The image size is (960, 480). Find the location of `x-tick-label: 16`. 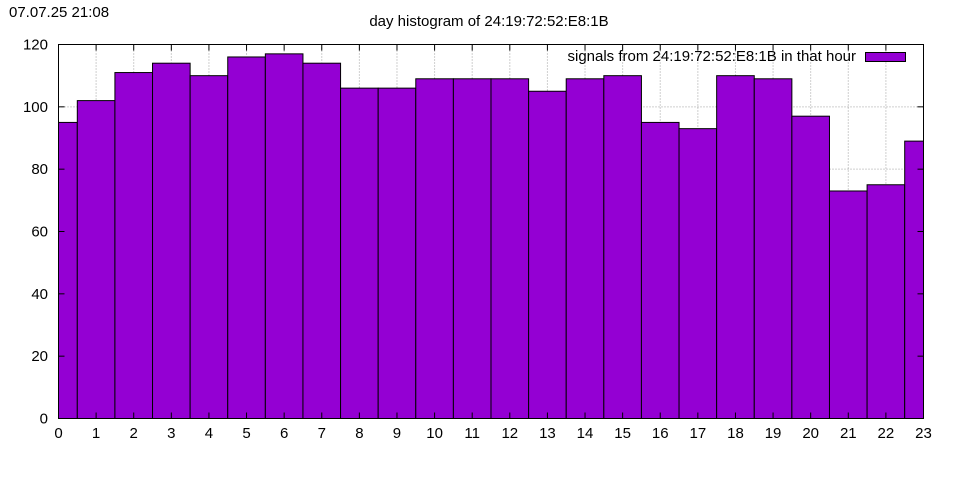

x-tick-label: 16 is located at coordinates (660, 433).